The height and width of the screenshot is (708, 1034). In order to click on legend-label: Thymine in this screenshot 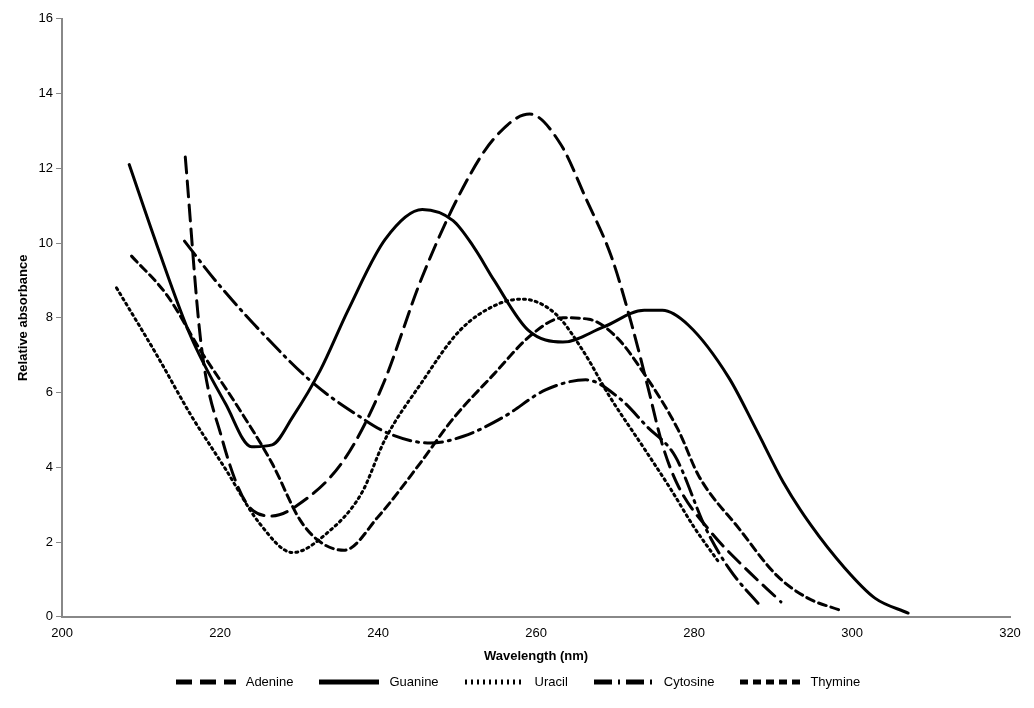, I will do `click(835, 681)`.